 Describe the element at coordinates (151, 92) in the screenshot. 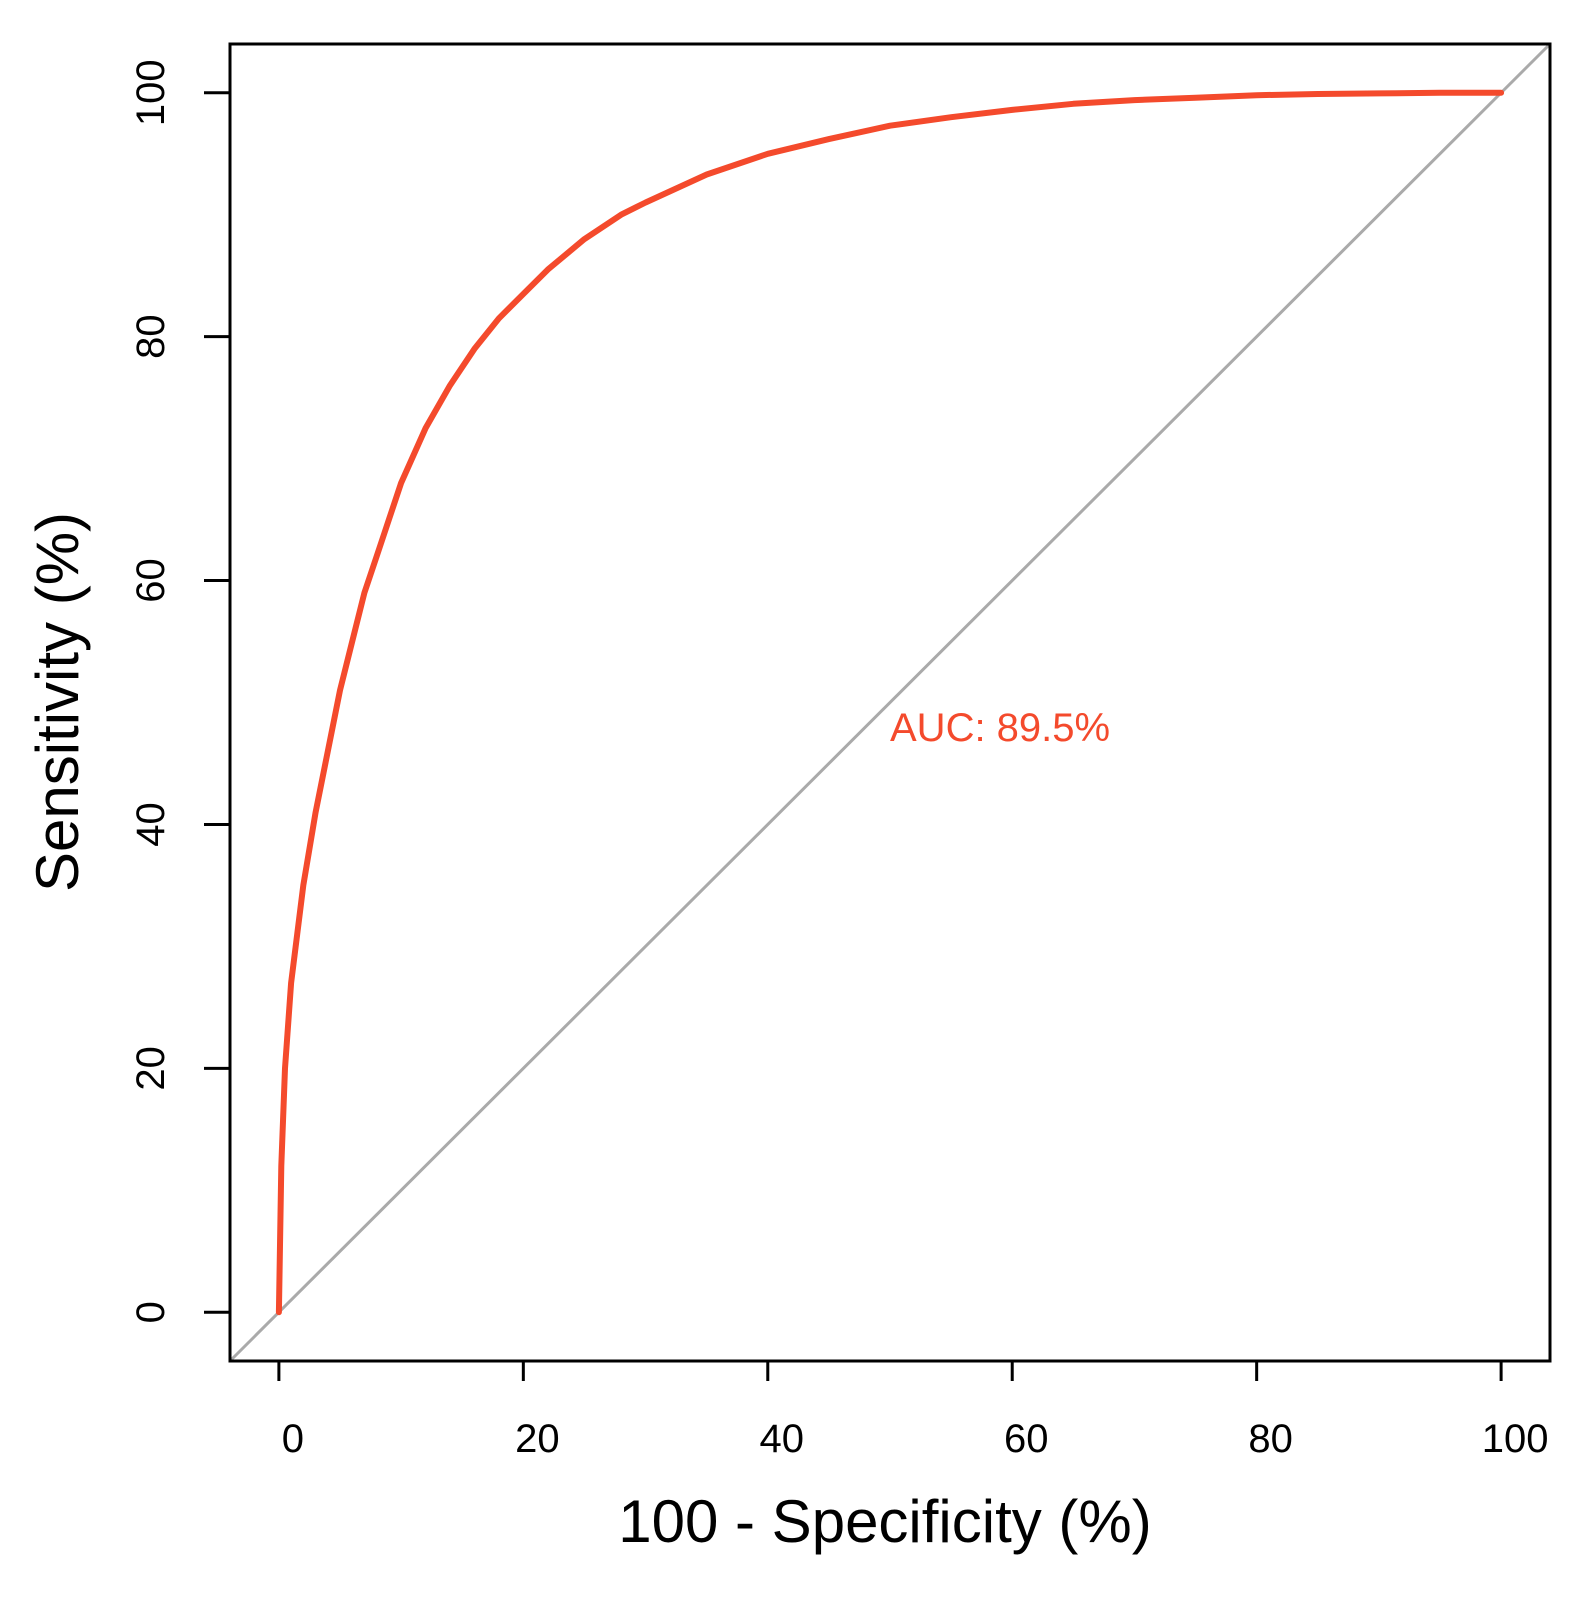

I see `y-tick-label: 100` at that location.